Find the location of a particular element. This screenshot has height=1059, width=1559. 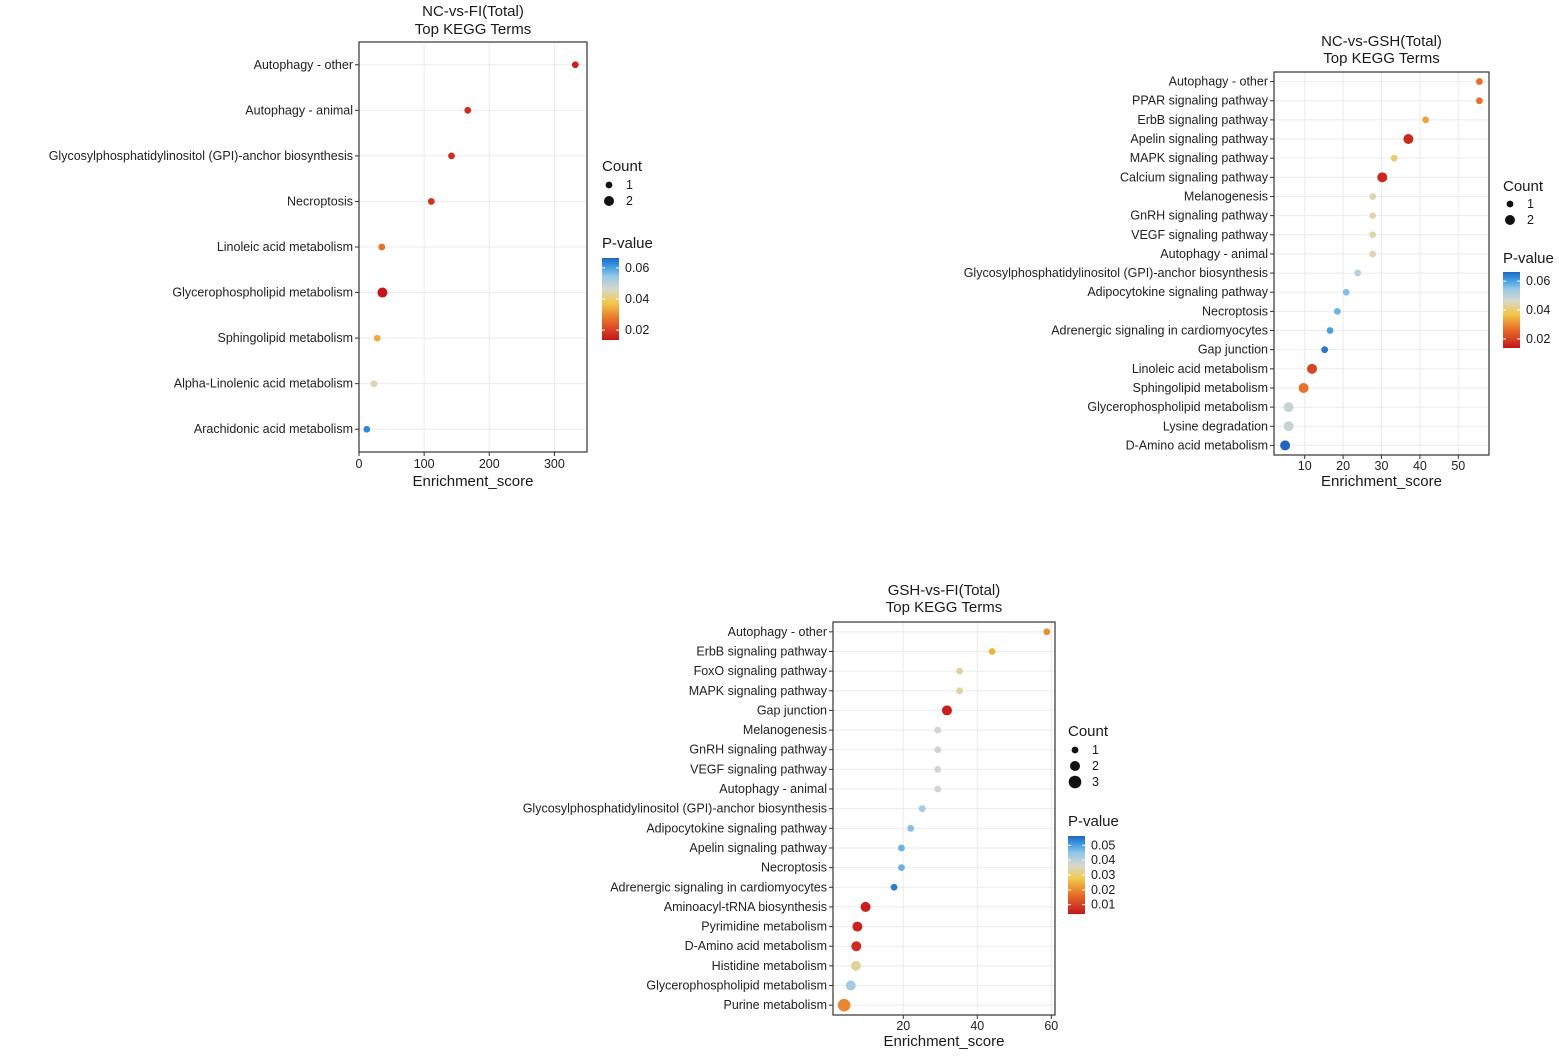

y-tick-label: Linoleic acid metabolism is located at coordinates (285, 247).